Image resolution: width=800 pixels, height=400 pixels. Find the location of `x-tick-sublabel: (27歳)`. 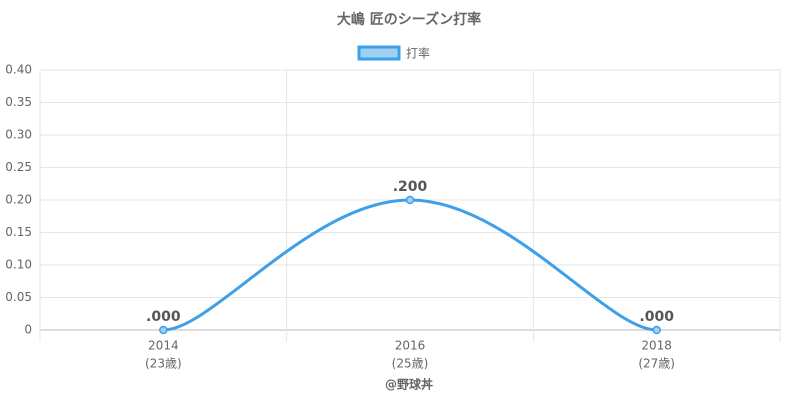

x-tick-sublabel: (27歳) is located at coordinates (656, 364).